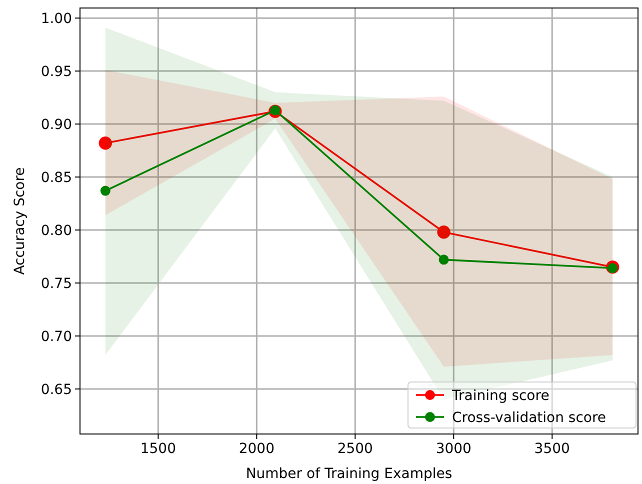 The image size is (642, 484). I want to click on y-axis-title: Accuracy Score, so click(20, 221).